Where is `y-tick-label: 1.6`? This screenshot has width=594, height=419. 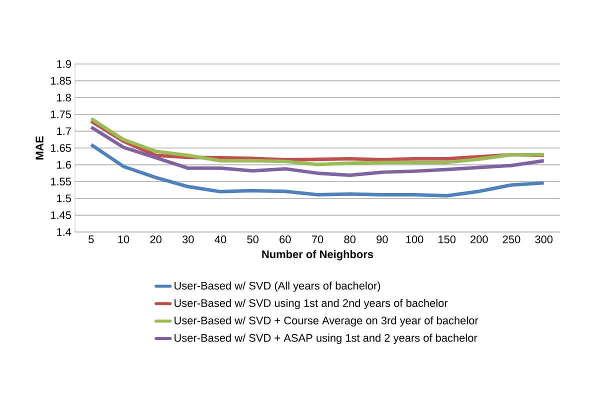 y-tick-label: 1.6 is located at coordinates (64, 164).